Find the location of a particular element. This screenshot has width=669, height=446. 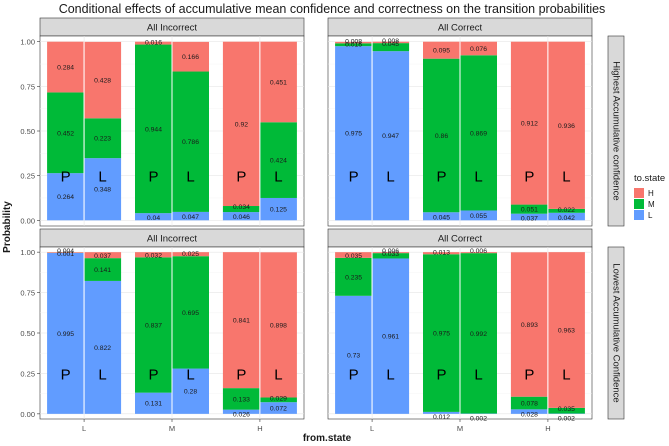

data-label-L: 0.995 is located at coordinates (65, 334).